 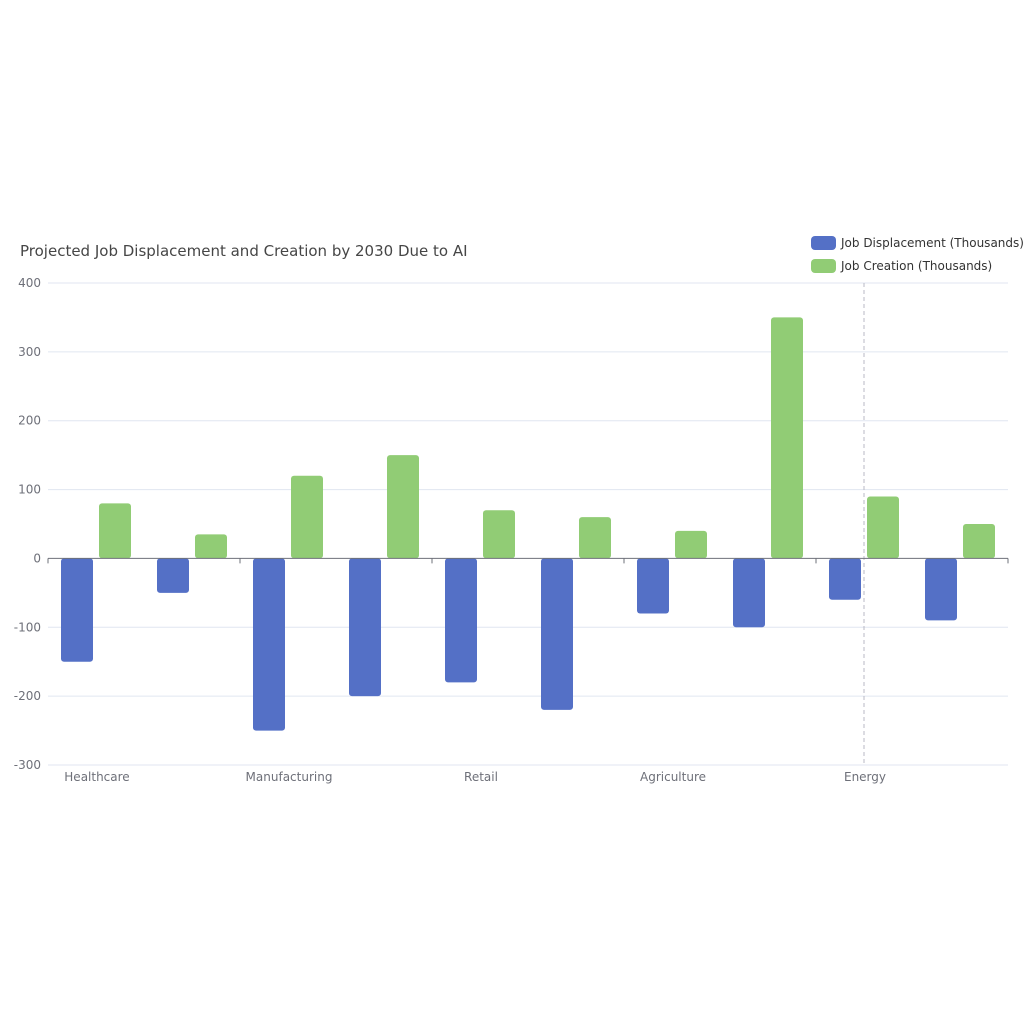 What do you see at coordinates (29, 421) in the screenshot?
I see `y-tick-label: 200` at bounding box center [29, 421].